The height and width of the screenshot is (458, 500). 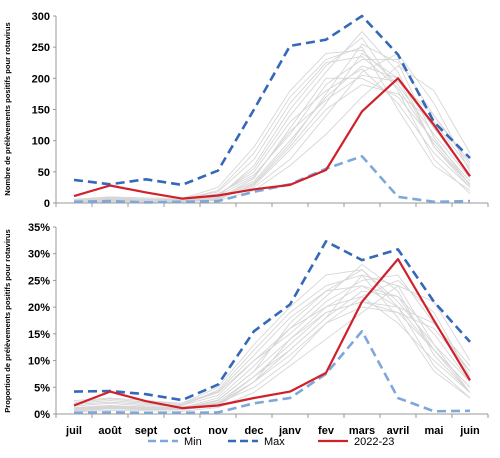 I want to click on top-y-tick-label: 0, so click(x=47, y=204).